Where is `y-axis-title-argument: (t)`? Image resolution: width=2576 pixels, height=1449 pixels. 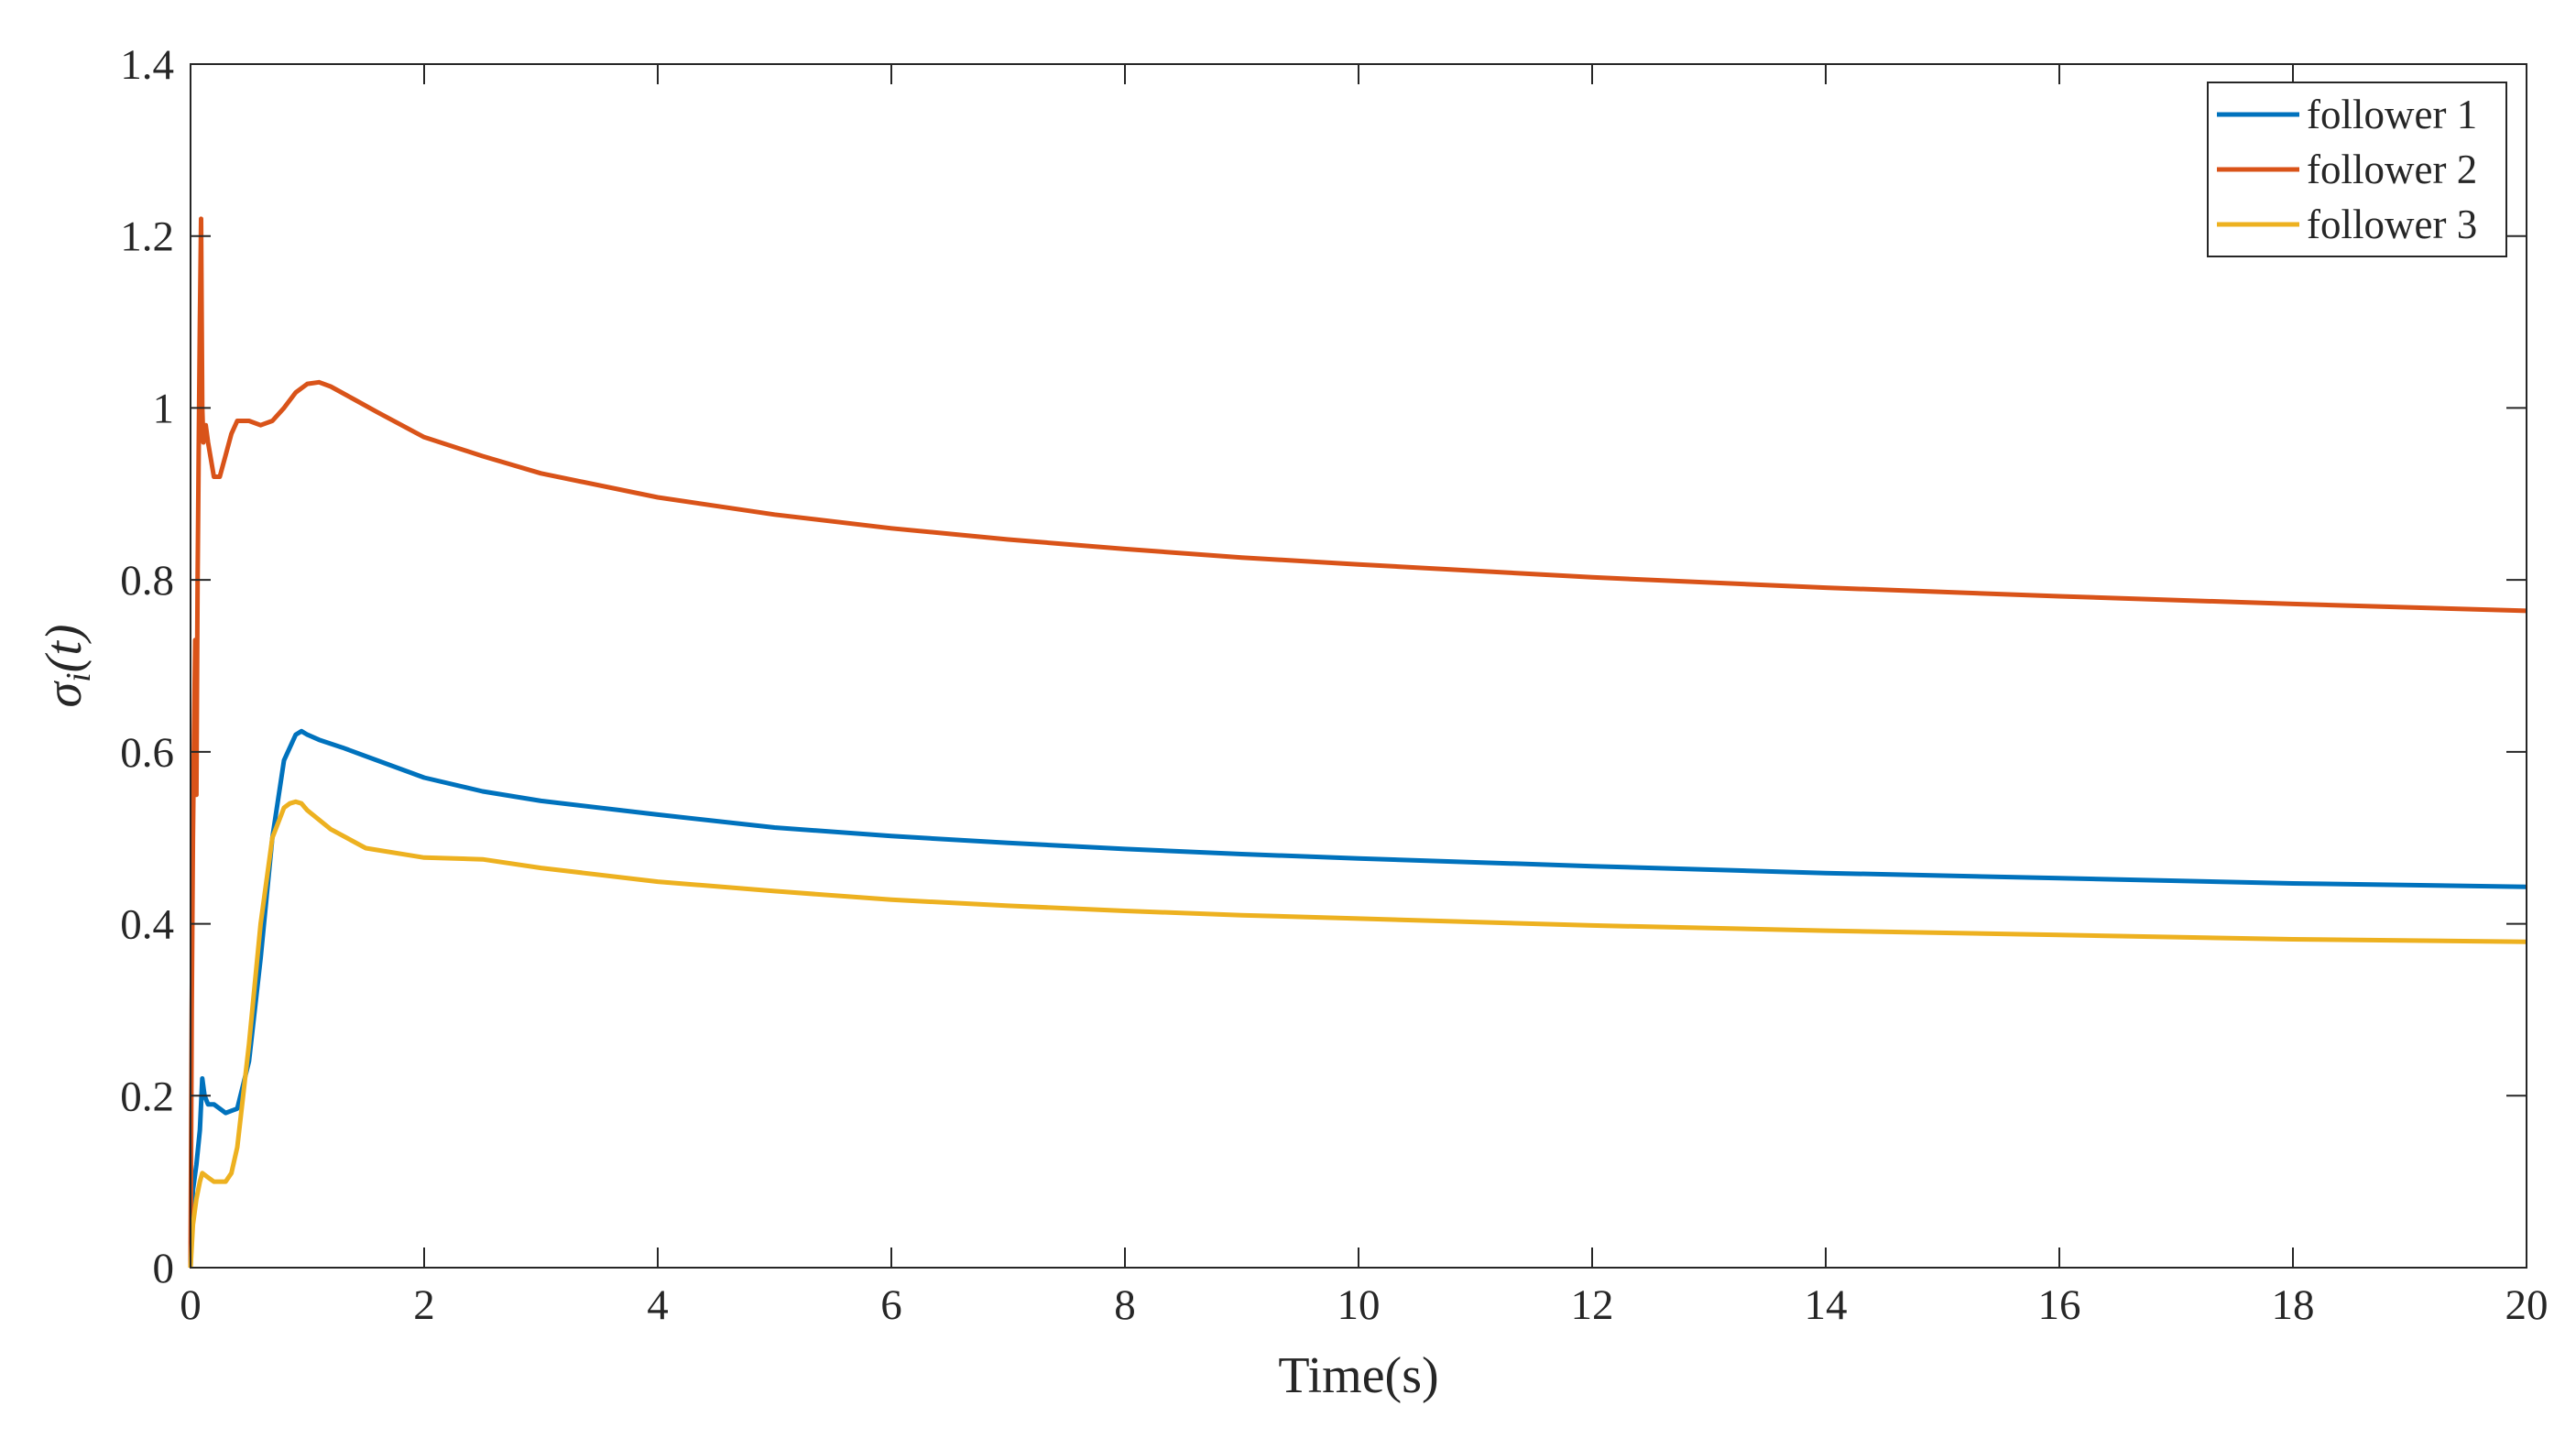
y-axis-title-argument: (t) is located at coordinates (64, 648).